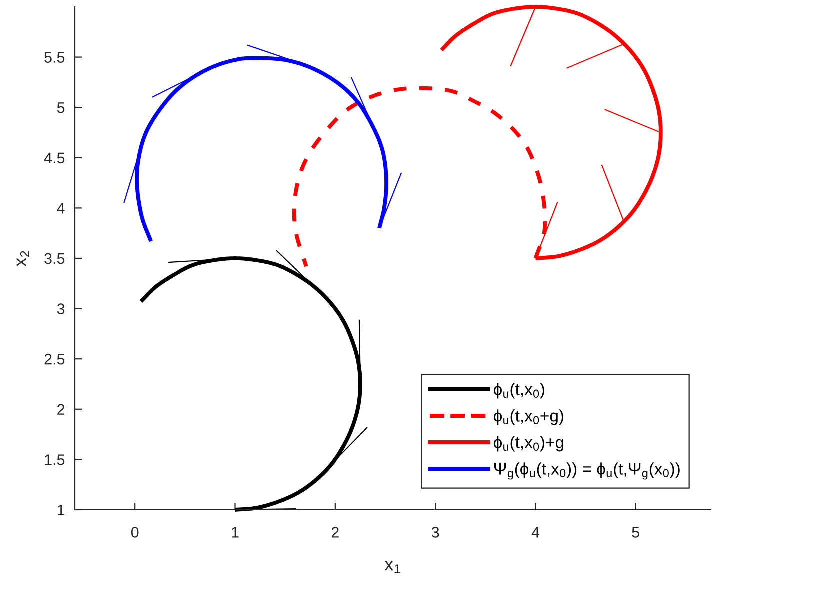 This screenshot has height=606, width=839. I want to click on x-tick-label: 0, so click(135, 532).